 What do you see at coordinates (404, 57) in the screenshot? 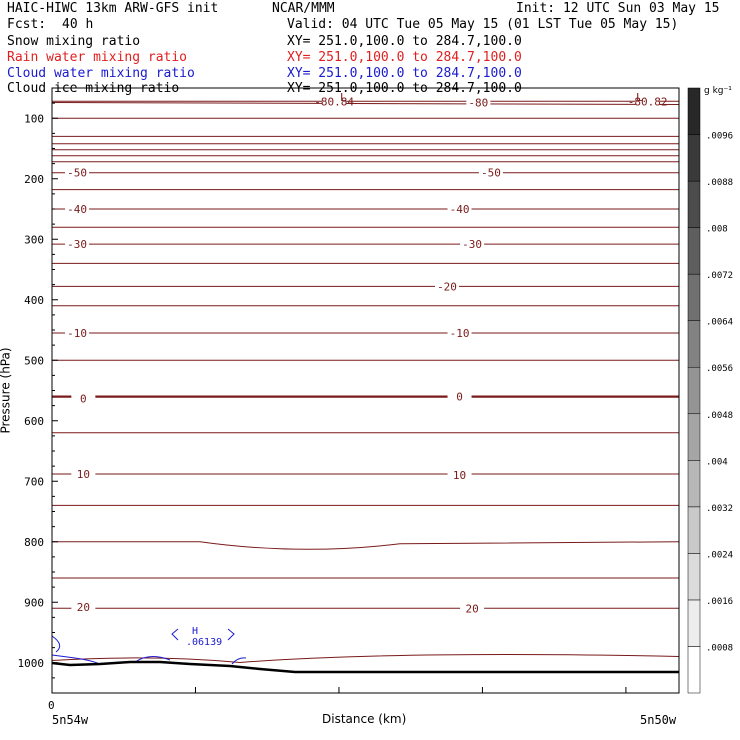
I see `field-xy-rain: XY= 251.0,100.0 to 284.7,100.0` at bounding box center [404, 57].